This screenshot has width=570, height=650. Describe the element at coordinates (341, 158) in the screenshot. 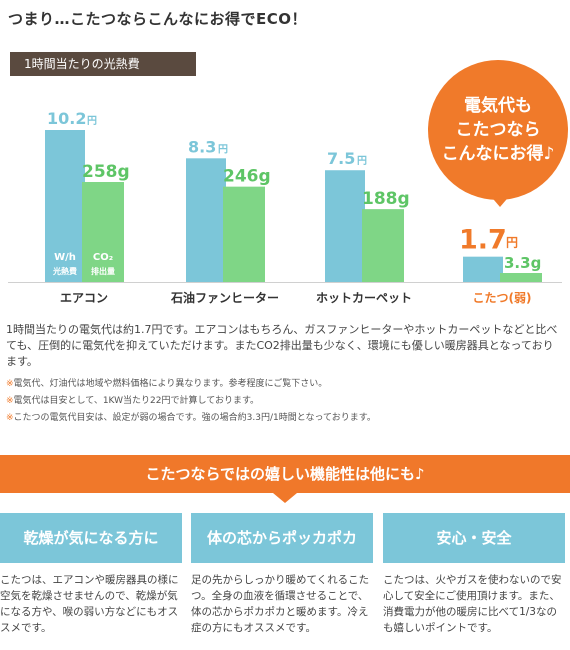

I see `cost-value-label: 7.5` at that location.